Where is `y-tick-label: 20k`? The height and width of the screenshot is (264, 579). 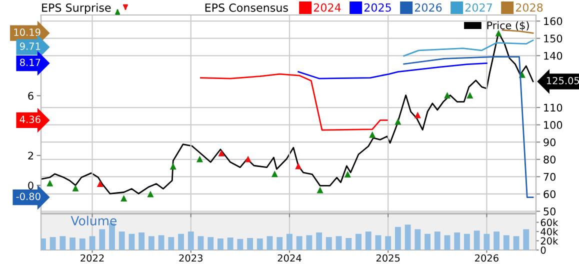
y-tick-label: 20k is located at coordinates (549, 241).